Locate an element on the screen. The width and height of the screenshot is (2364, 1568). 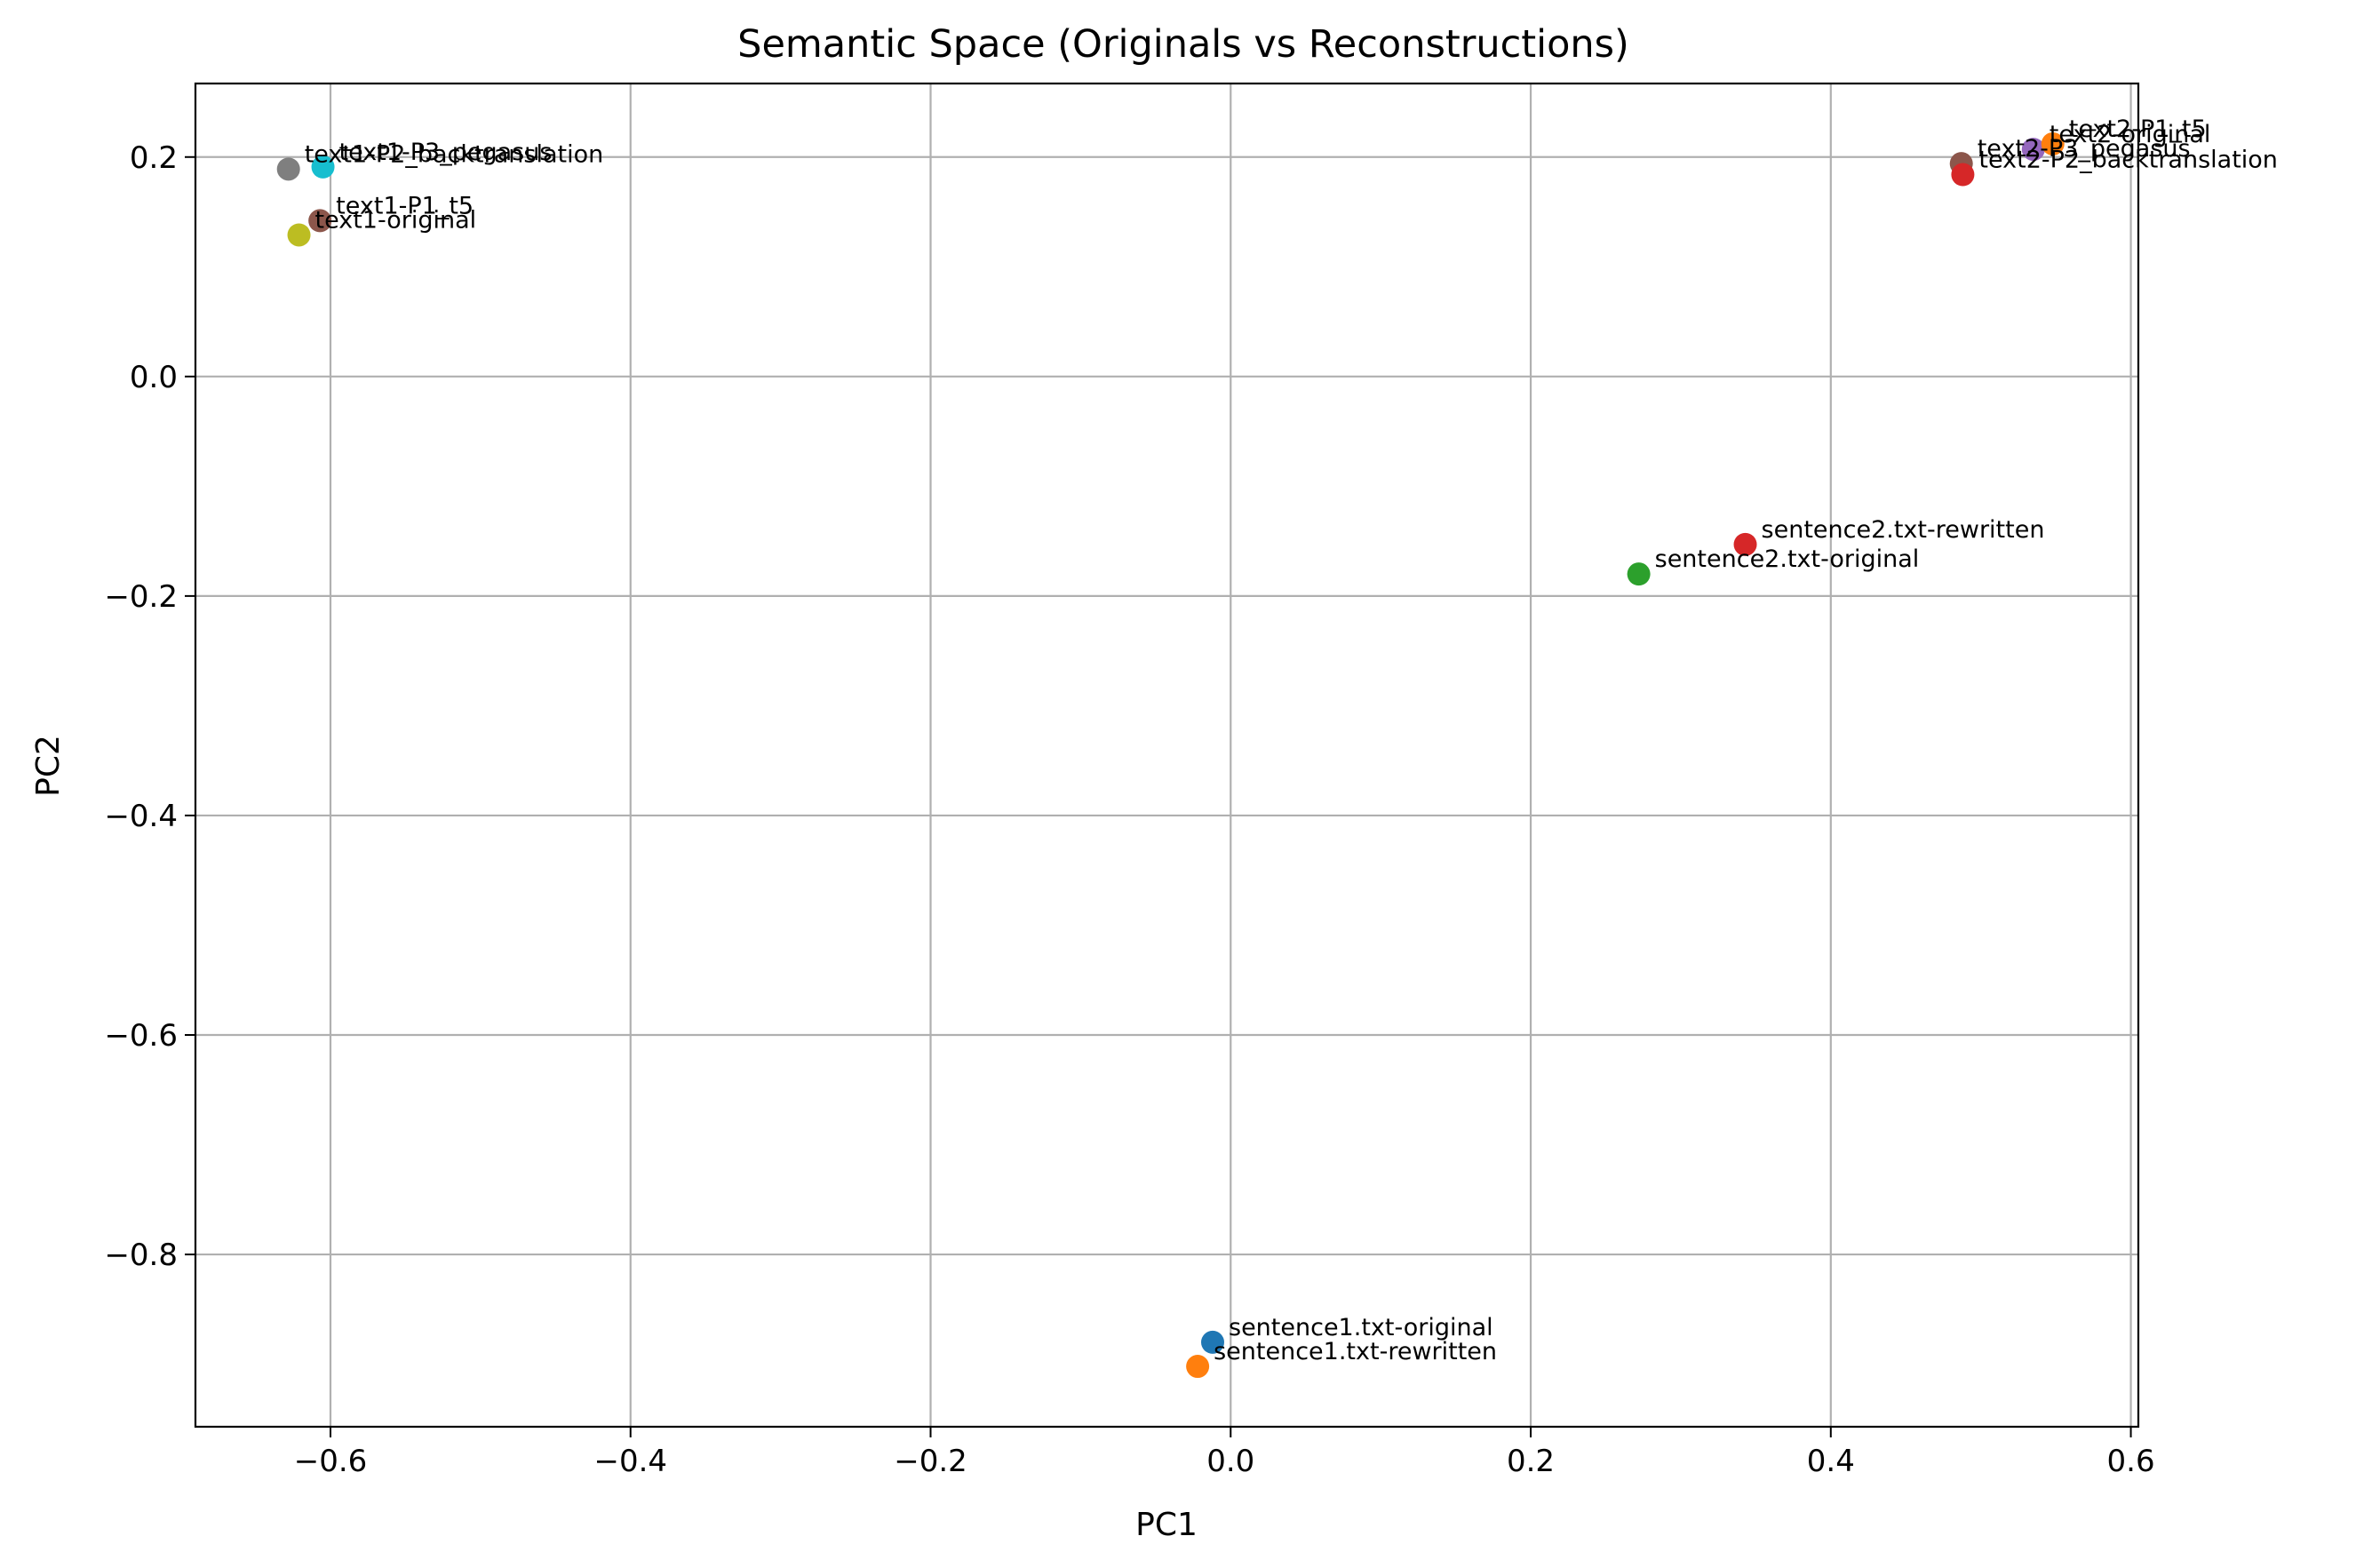
data-point-label: text1-P3_pegasus is located at coordinates (446, 152).